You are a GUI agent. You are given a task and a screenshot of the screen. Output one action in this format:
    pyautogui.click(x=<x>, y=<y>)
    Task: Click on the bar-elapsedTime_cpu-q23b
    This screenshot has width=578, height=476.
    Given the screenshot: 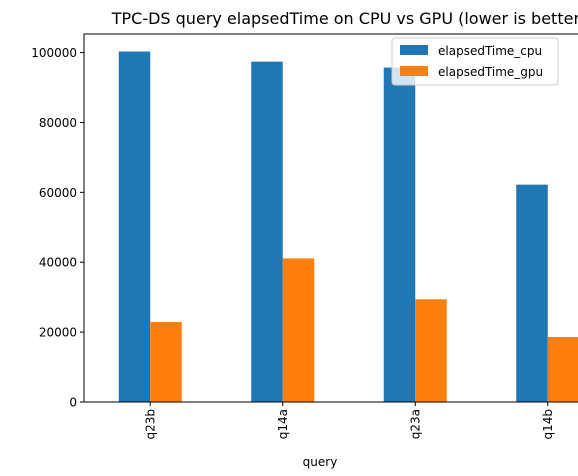 What is the action you would take?
    pyautogui.click(x=134, y=227)
    